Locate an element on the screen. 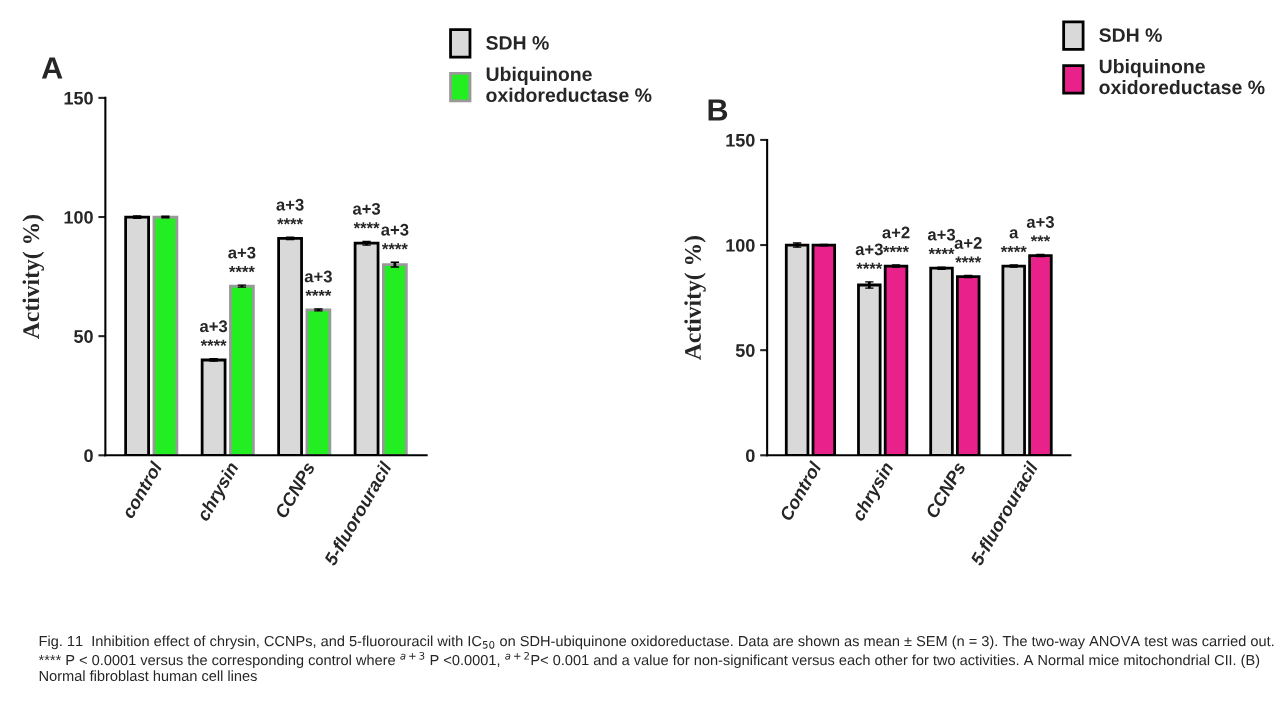 The height and width of the screenshot is (725, 1285). chart-title: A is located at coordinates (52, 68).